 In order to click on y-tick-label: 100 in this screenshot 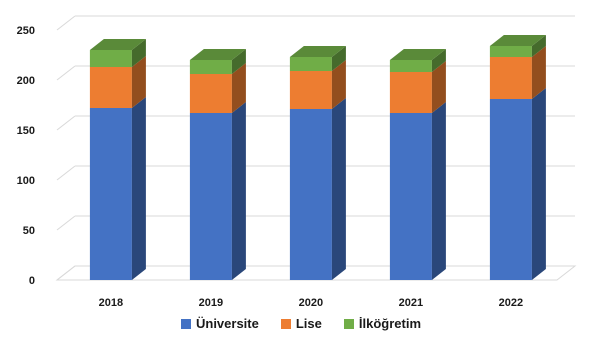, I will do `click(26, 181)`.